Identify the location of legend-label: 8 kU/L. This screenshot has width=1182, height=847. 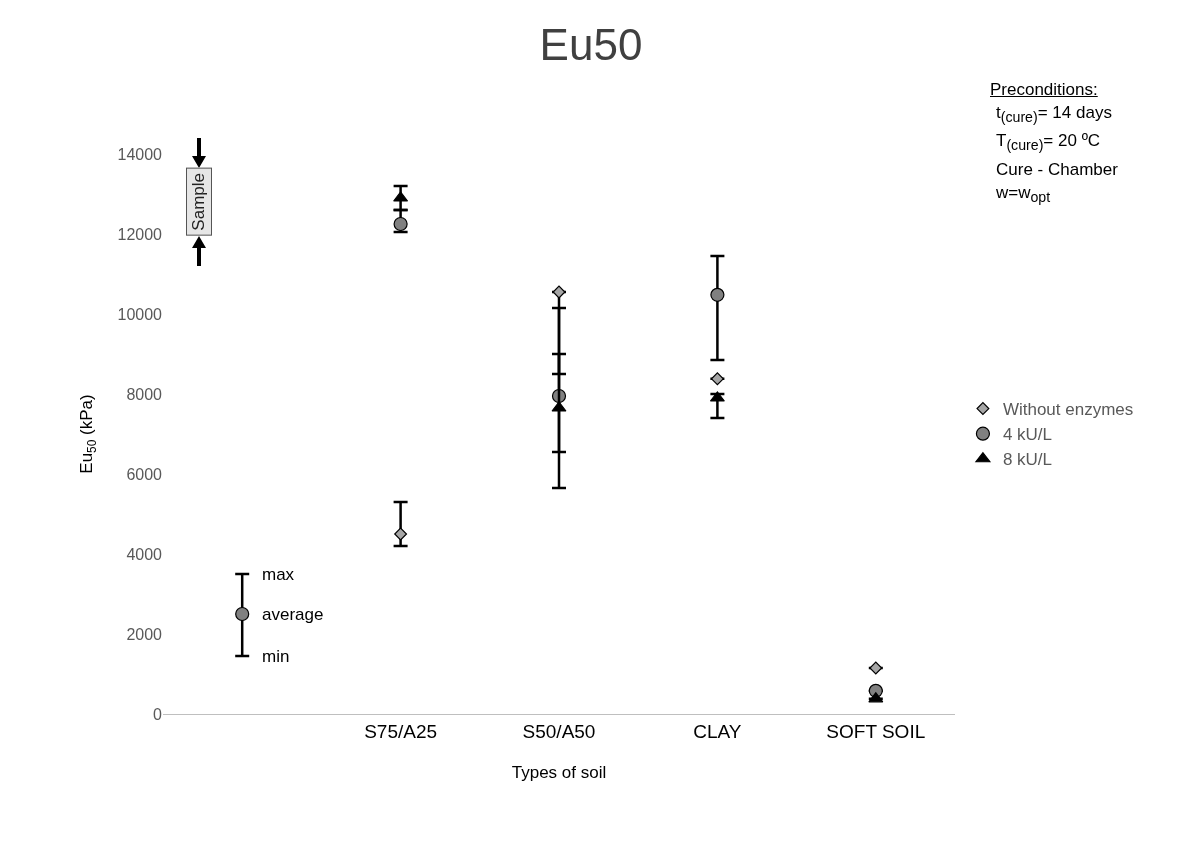
(1027, 460).